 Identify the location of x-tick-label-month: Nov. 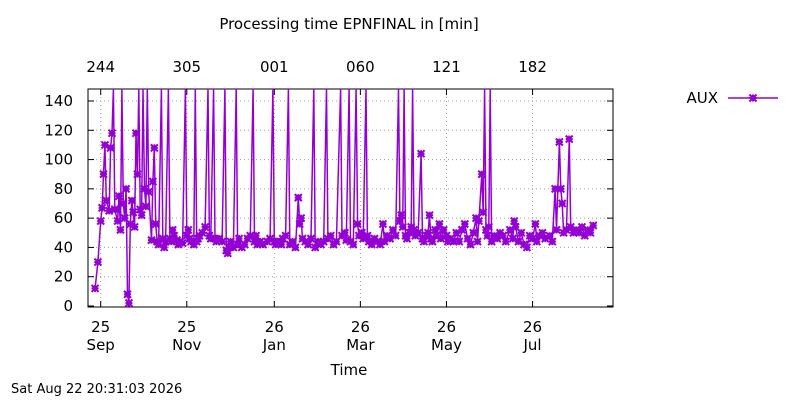
(186, 345).